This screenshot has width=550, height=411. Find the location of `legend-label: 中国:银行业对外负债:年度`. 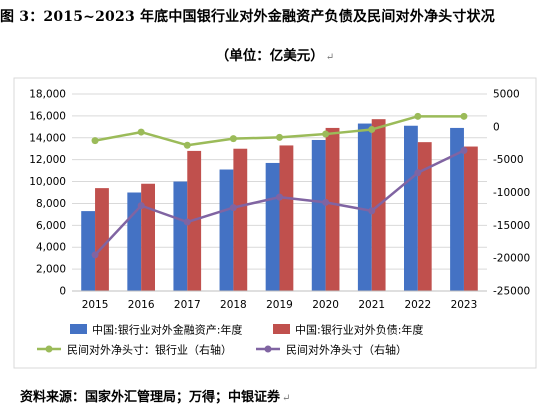

legend-label: 中国:银行业对外负债:年度 is located at coordinates (359, 330).